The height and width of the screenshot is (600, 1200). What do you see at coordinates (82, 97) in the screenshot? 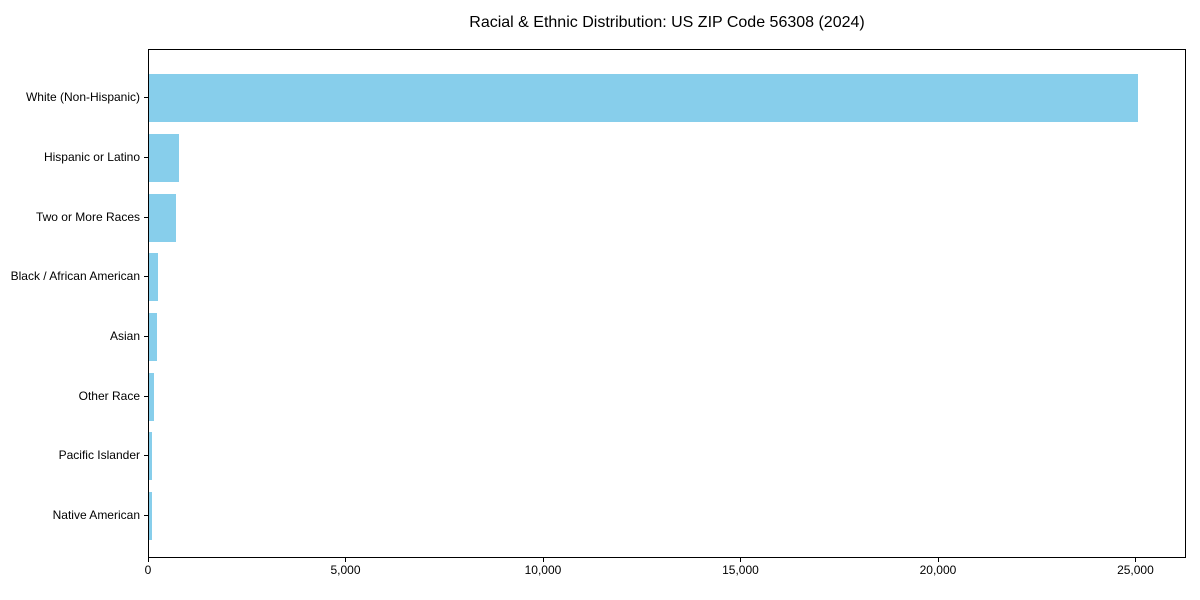
I see `y-tick-label-white-non-hispanic: White (Non-Hispanic)` at bounding box center [82, 97].